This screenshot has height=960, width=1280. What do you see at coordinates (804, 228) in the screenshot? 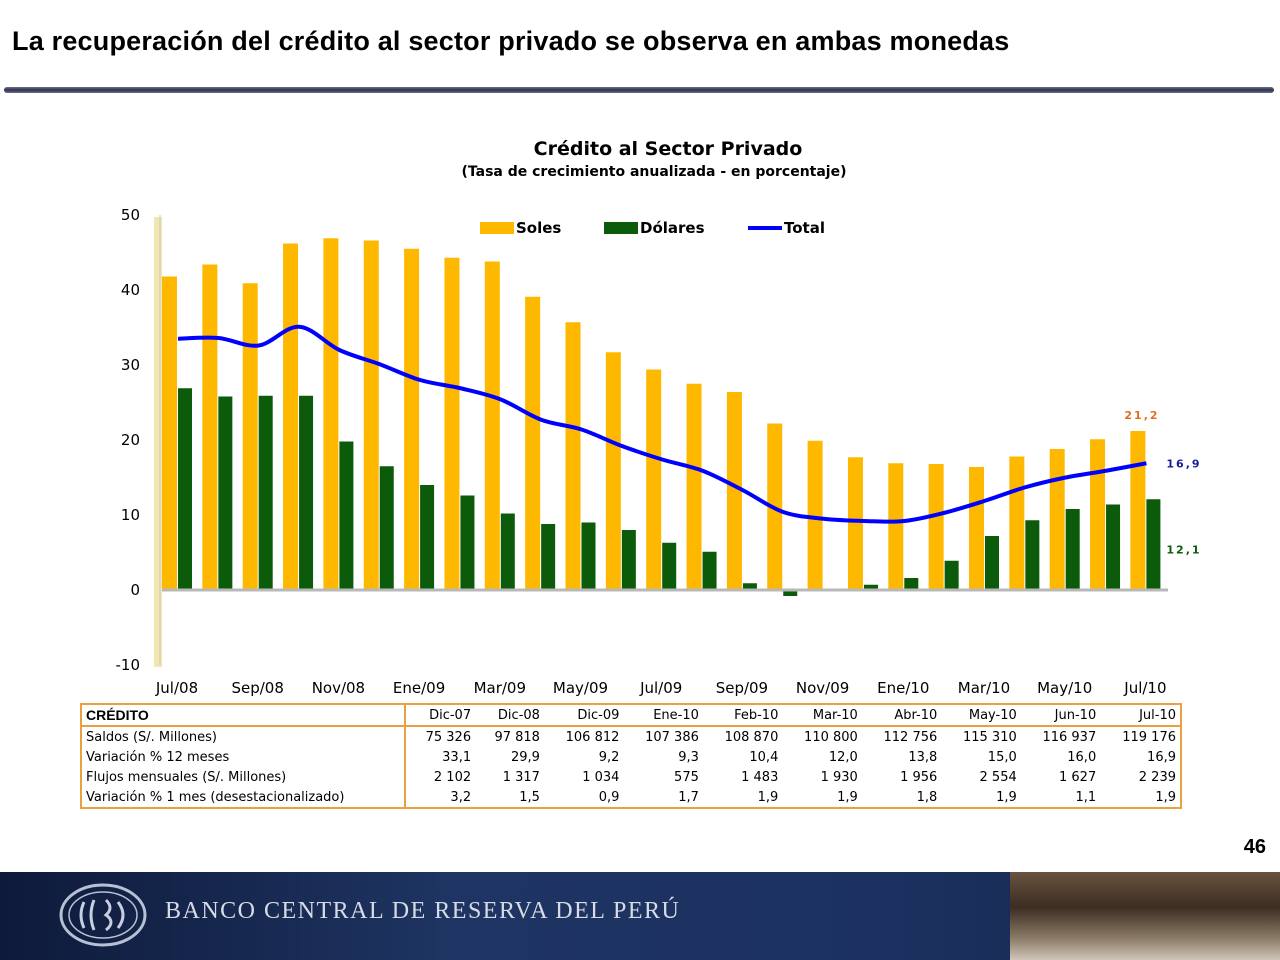
I see `legend-total-label: Total` at bounding box center [804, 228].